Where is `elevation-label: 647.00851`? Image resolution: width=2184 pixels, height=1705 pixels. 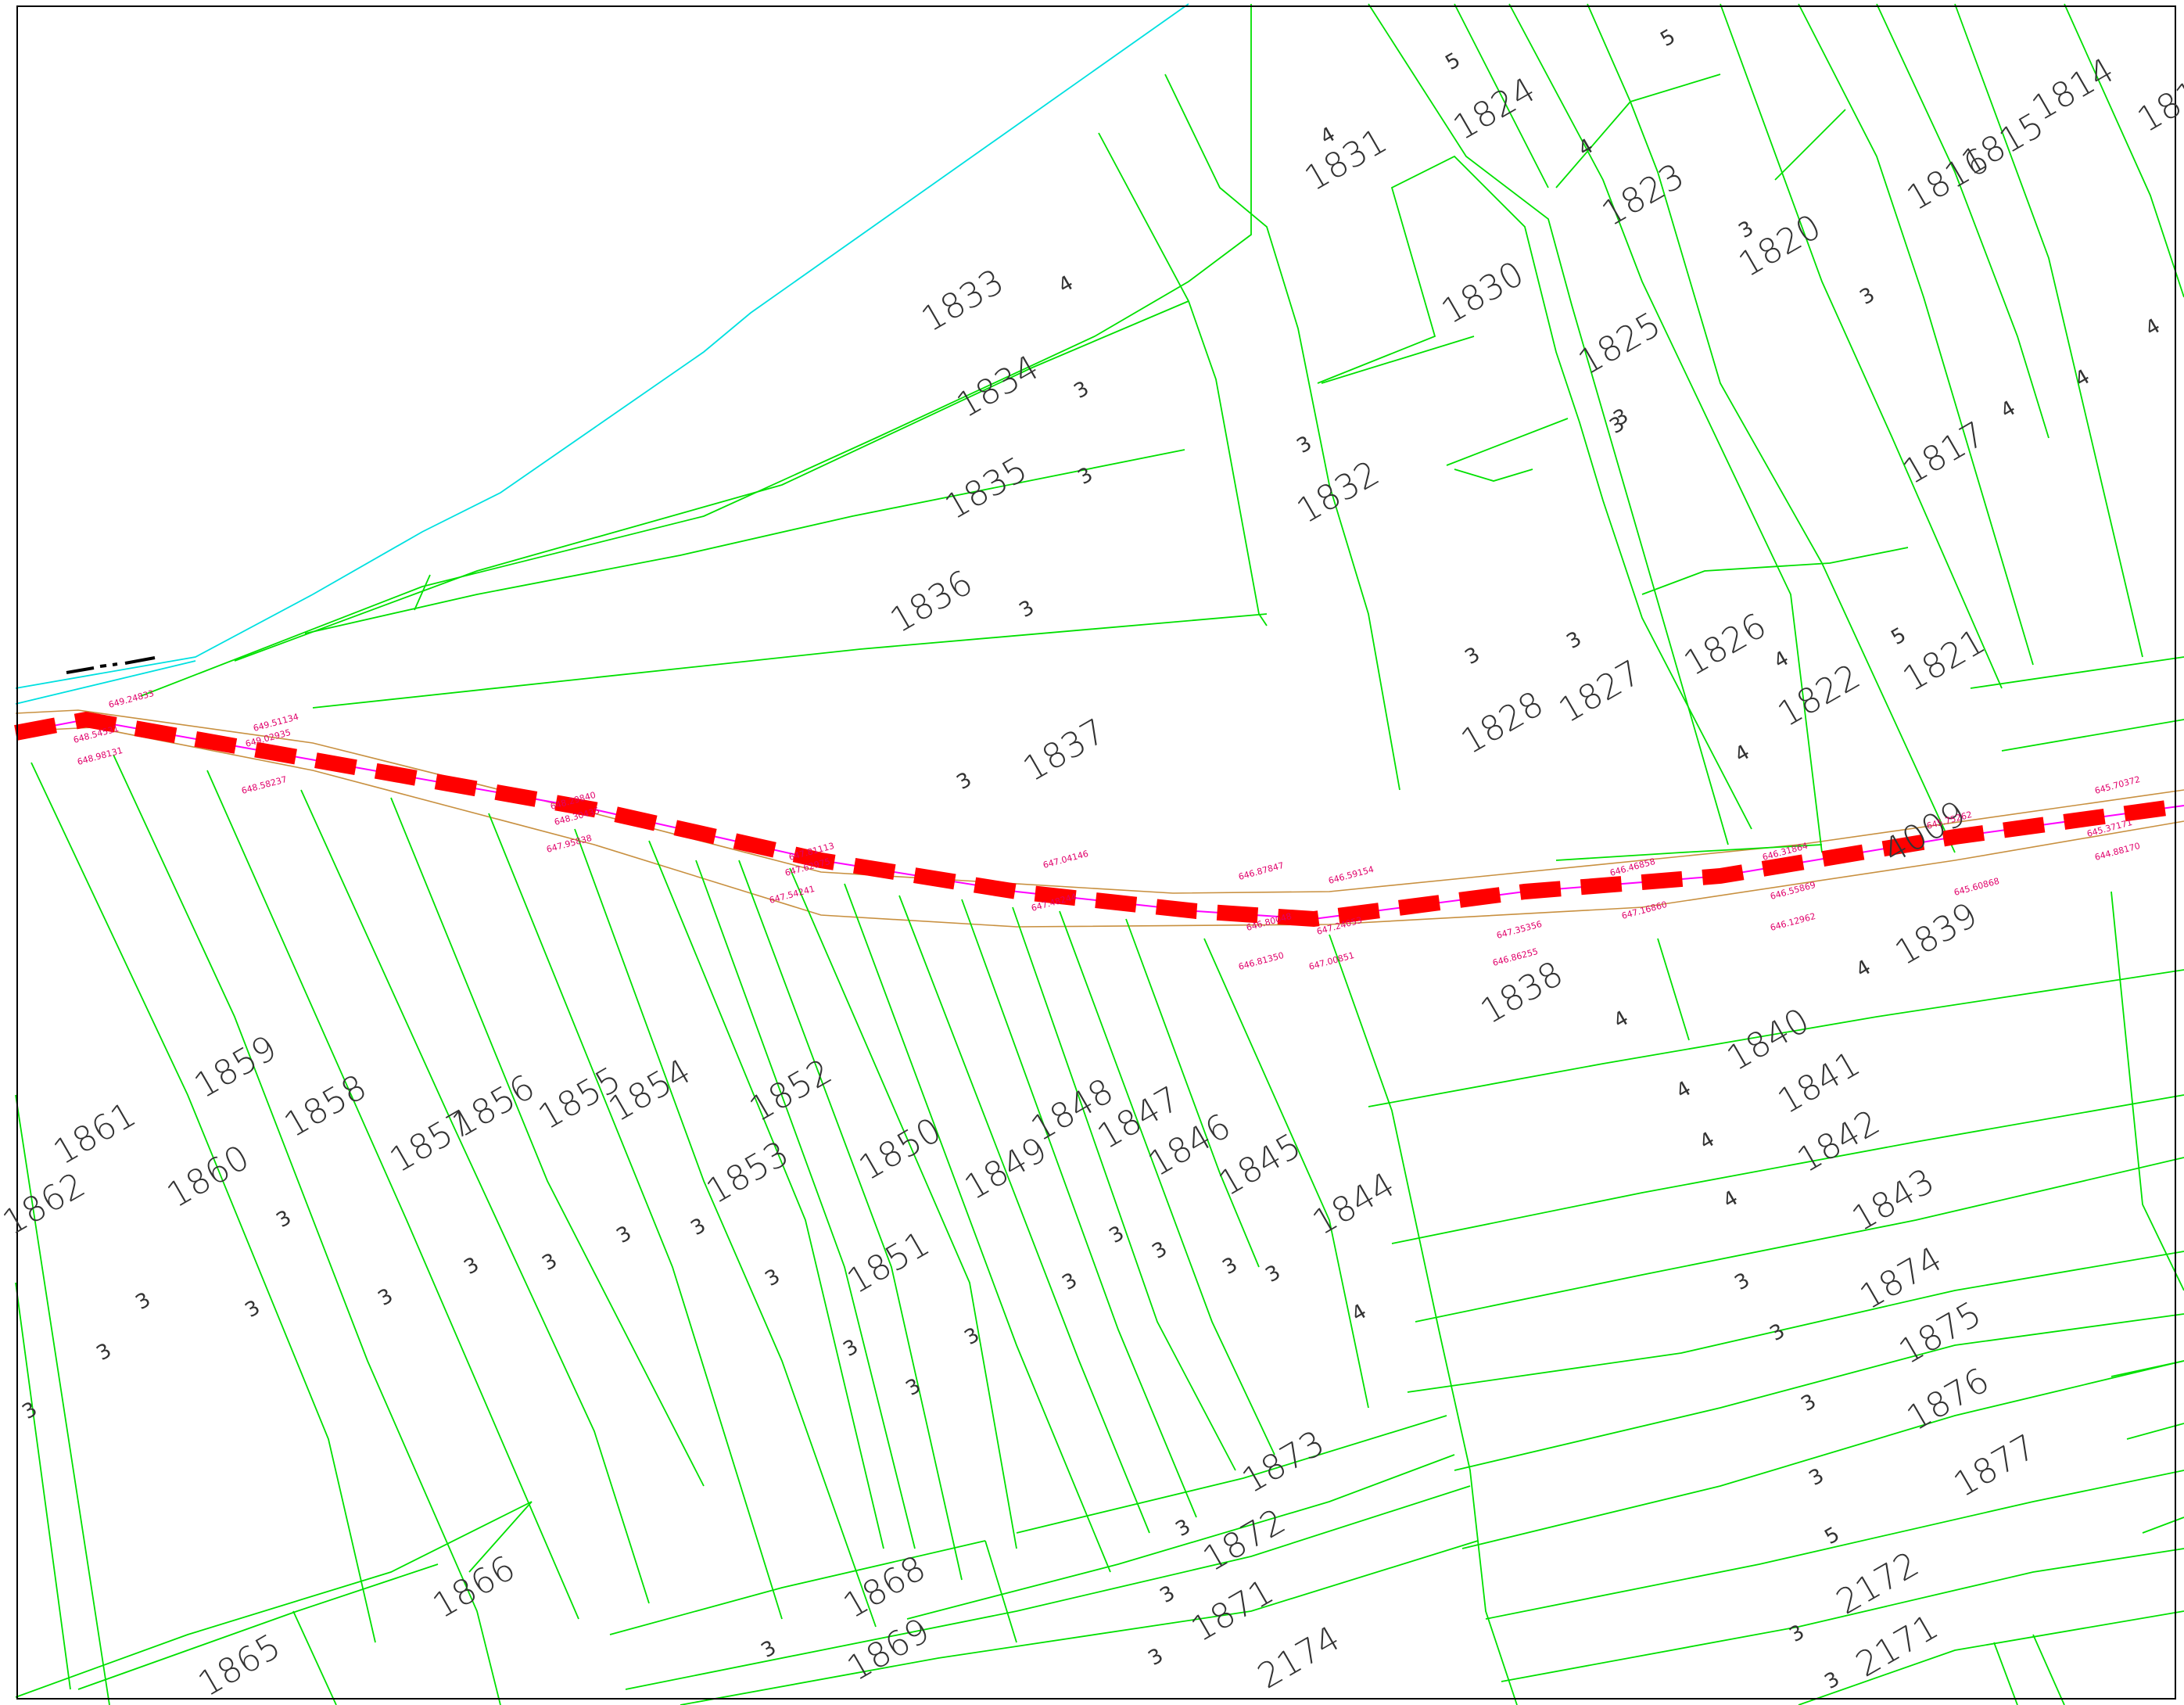 elevation-label: 647.00851 is located at coordinates (1331, 961).